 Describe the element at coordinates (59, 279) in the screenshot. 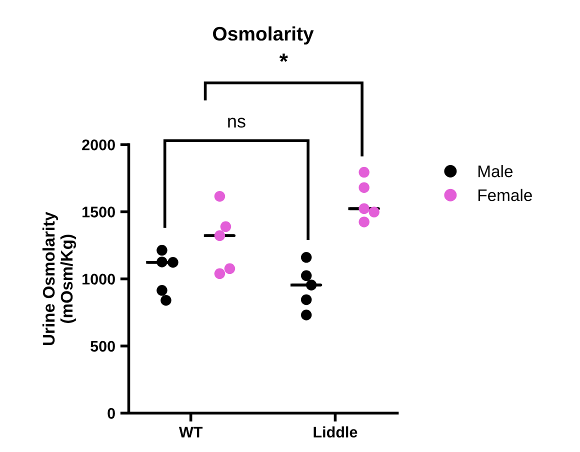

I see `y-axis-title: Urine Osmolarity (mOsm/Kg)` at that location.